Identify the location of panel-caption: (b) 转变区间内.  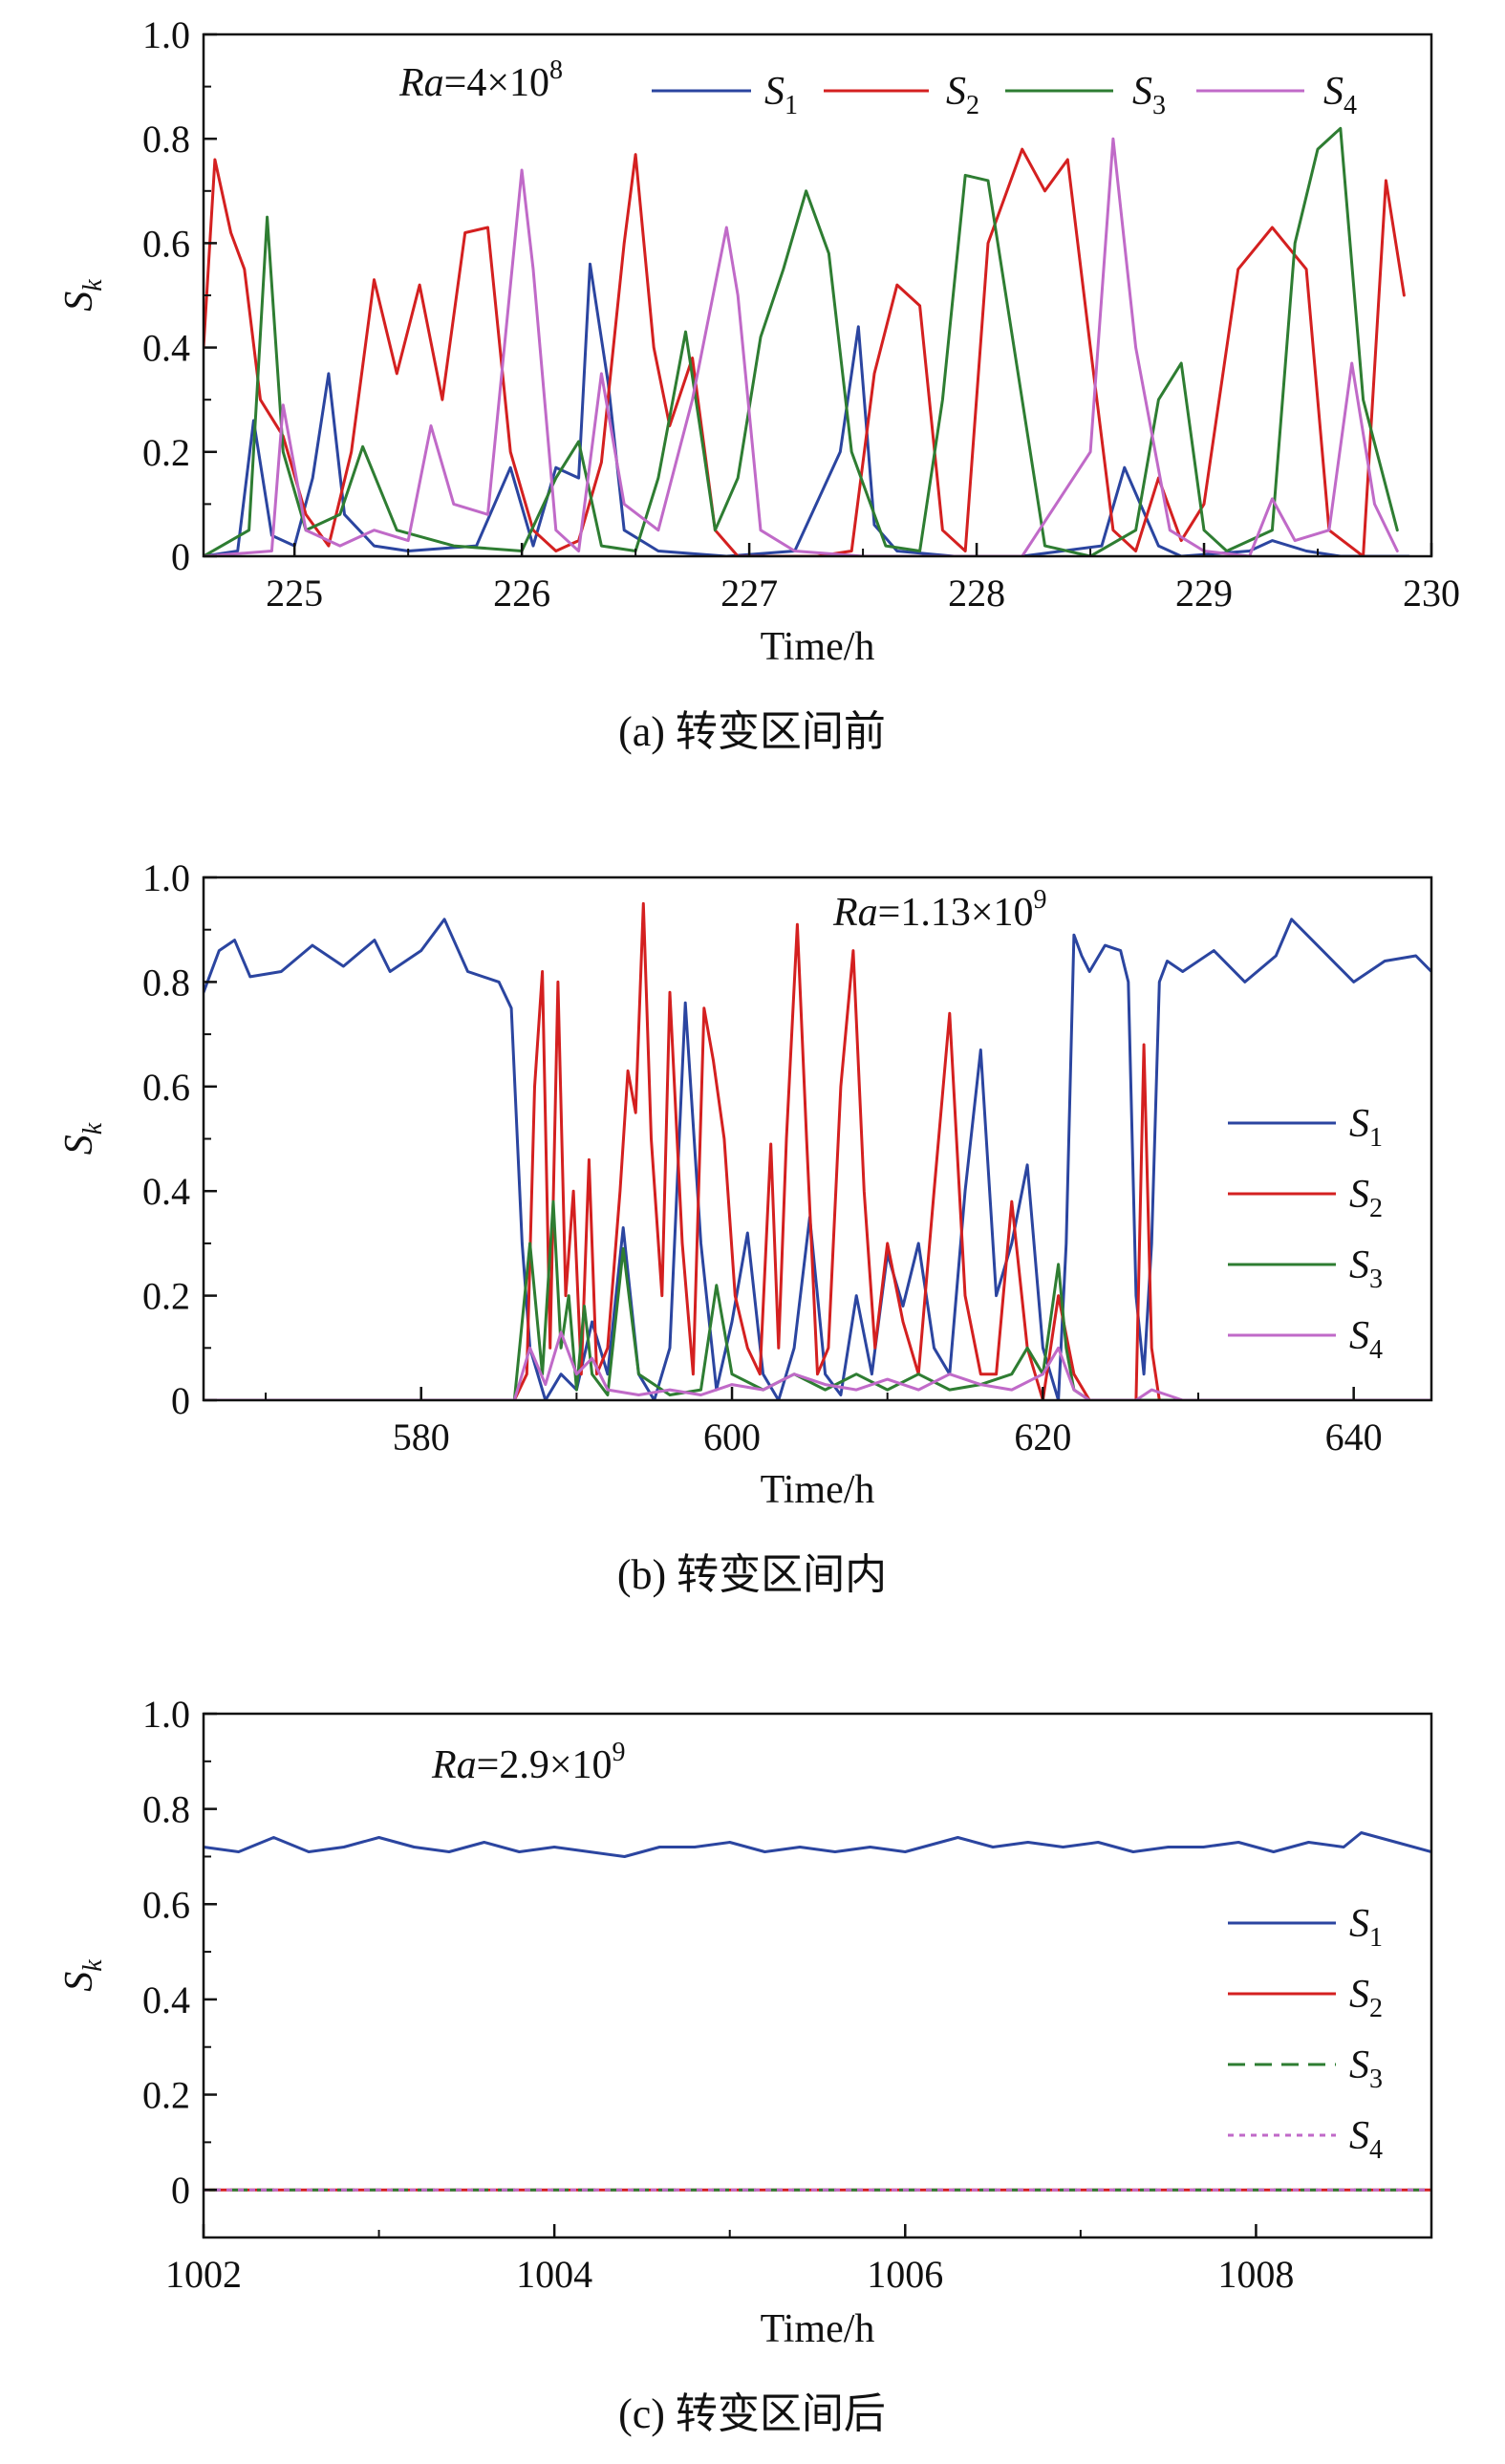
(752, 1575).